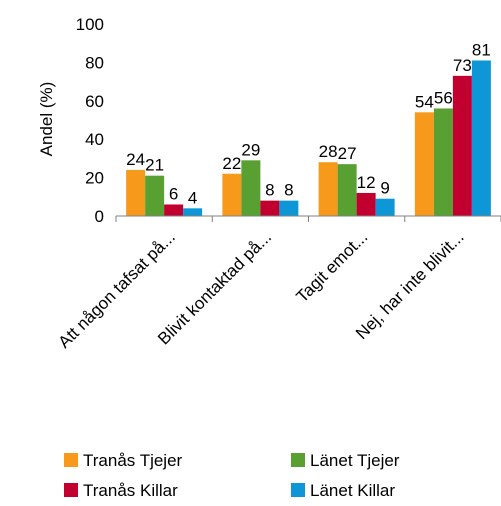  I want to click on legend-label: Tranås Tjejer, so click(133, 460).